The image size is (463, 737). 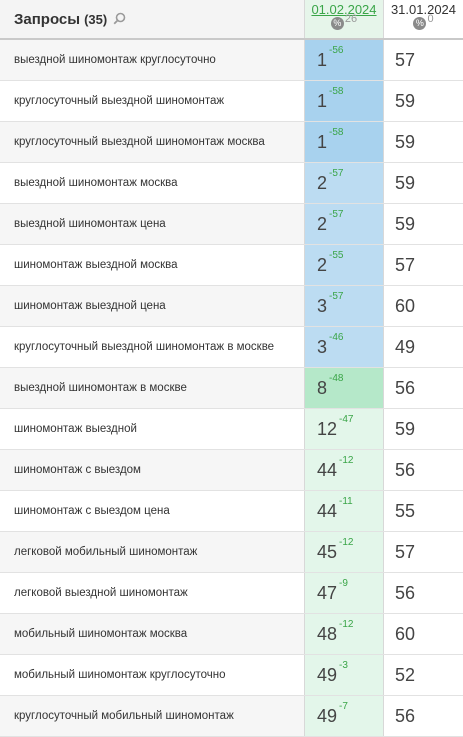 What do you see at coordinates (152, 429) in the screenshot?
I see `query-cell: шиномонтаж выездной` at bounding box center [152, 429].